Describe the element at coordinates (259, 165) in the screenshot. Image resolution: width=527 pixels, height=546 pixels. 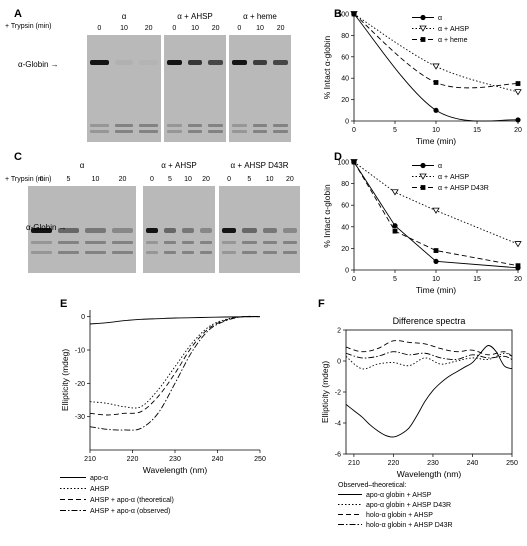
I see `lane-group-title: α + AHSP D43R` at that location.